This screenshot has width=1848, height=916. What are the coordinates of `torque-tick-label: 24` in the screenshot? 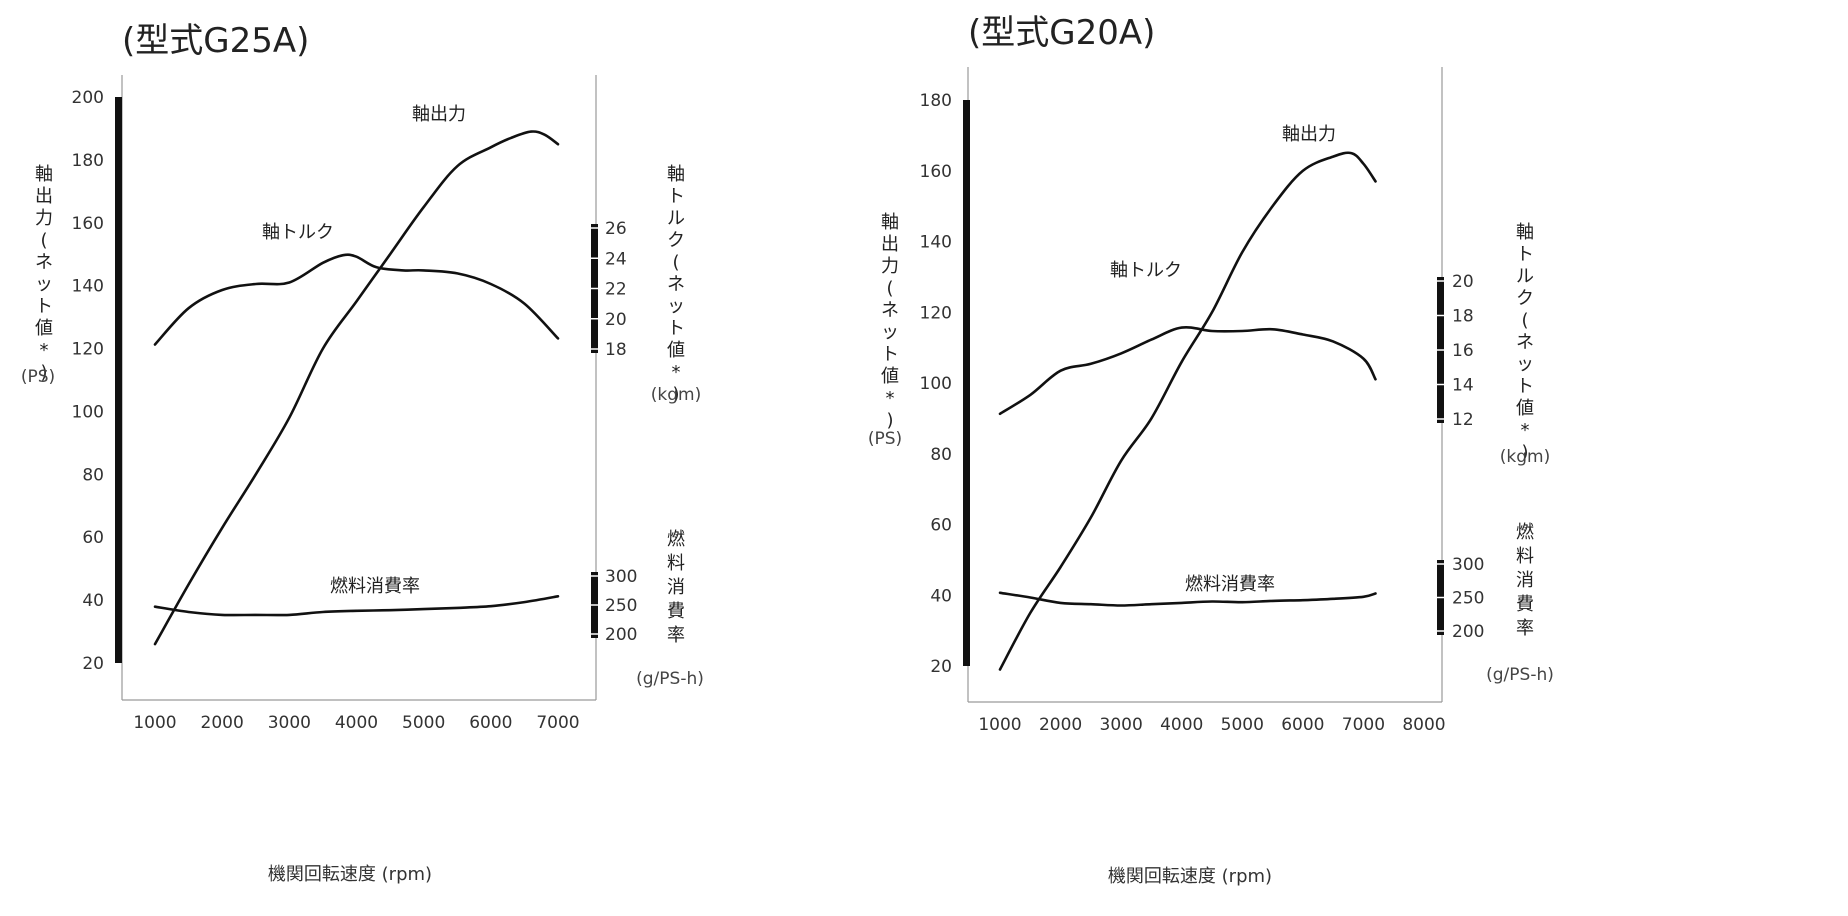 It's located at (616, 259).